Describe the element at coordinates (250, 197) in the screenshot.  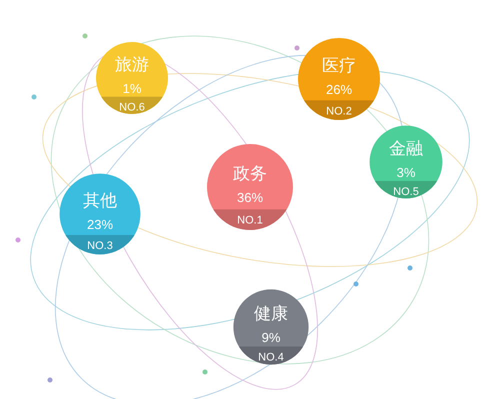
I see `data-label: 36%` at that location.